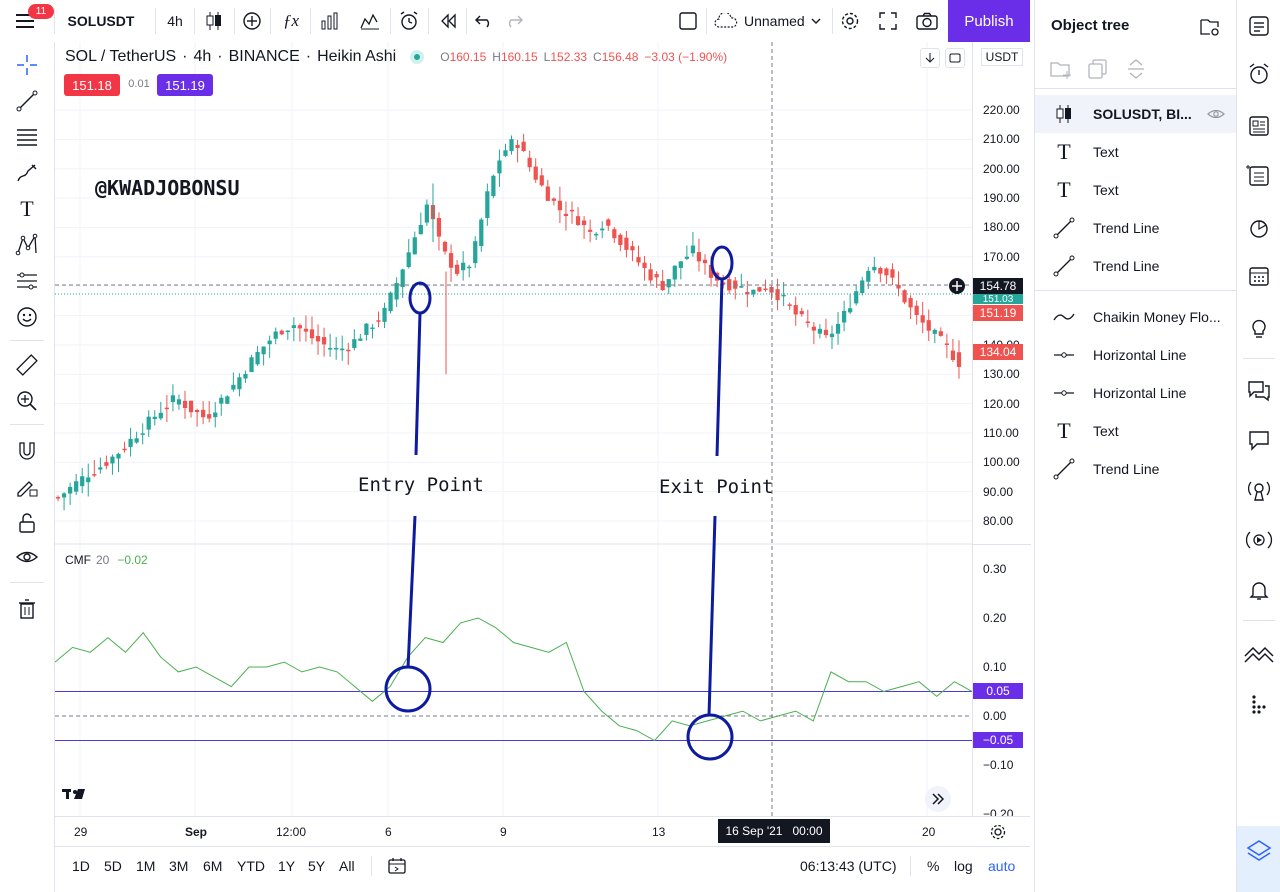 The width and height of the screenshot is (1280, 892). What do you see at coordinates (1002, 866) in the screenshot?
I see `auto-scale-toggle: auto` at bounding box center [1002, 866].